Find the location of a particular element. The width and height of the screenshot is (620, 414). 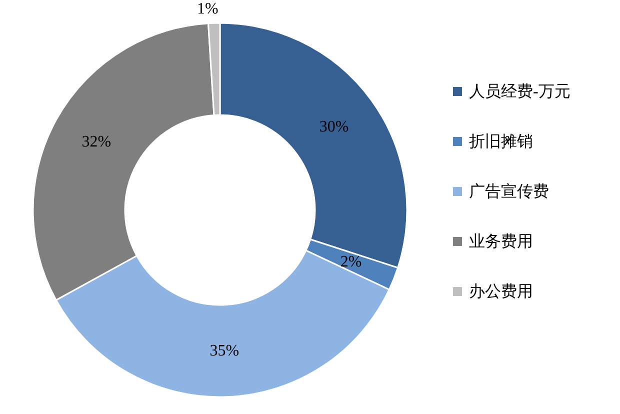

legend-label: 业务费用 is located at coordinates (501, 241).